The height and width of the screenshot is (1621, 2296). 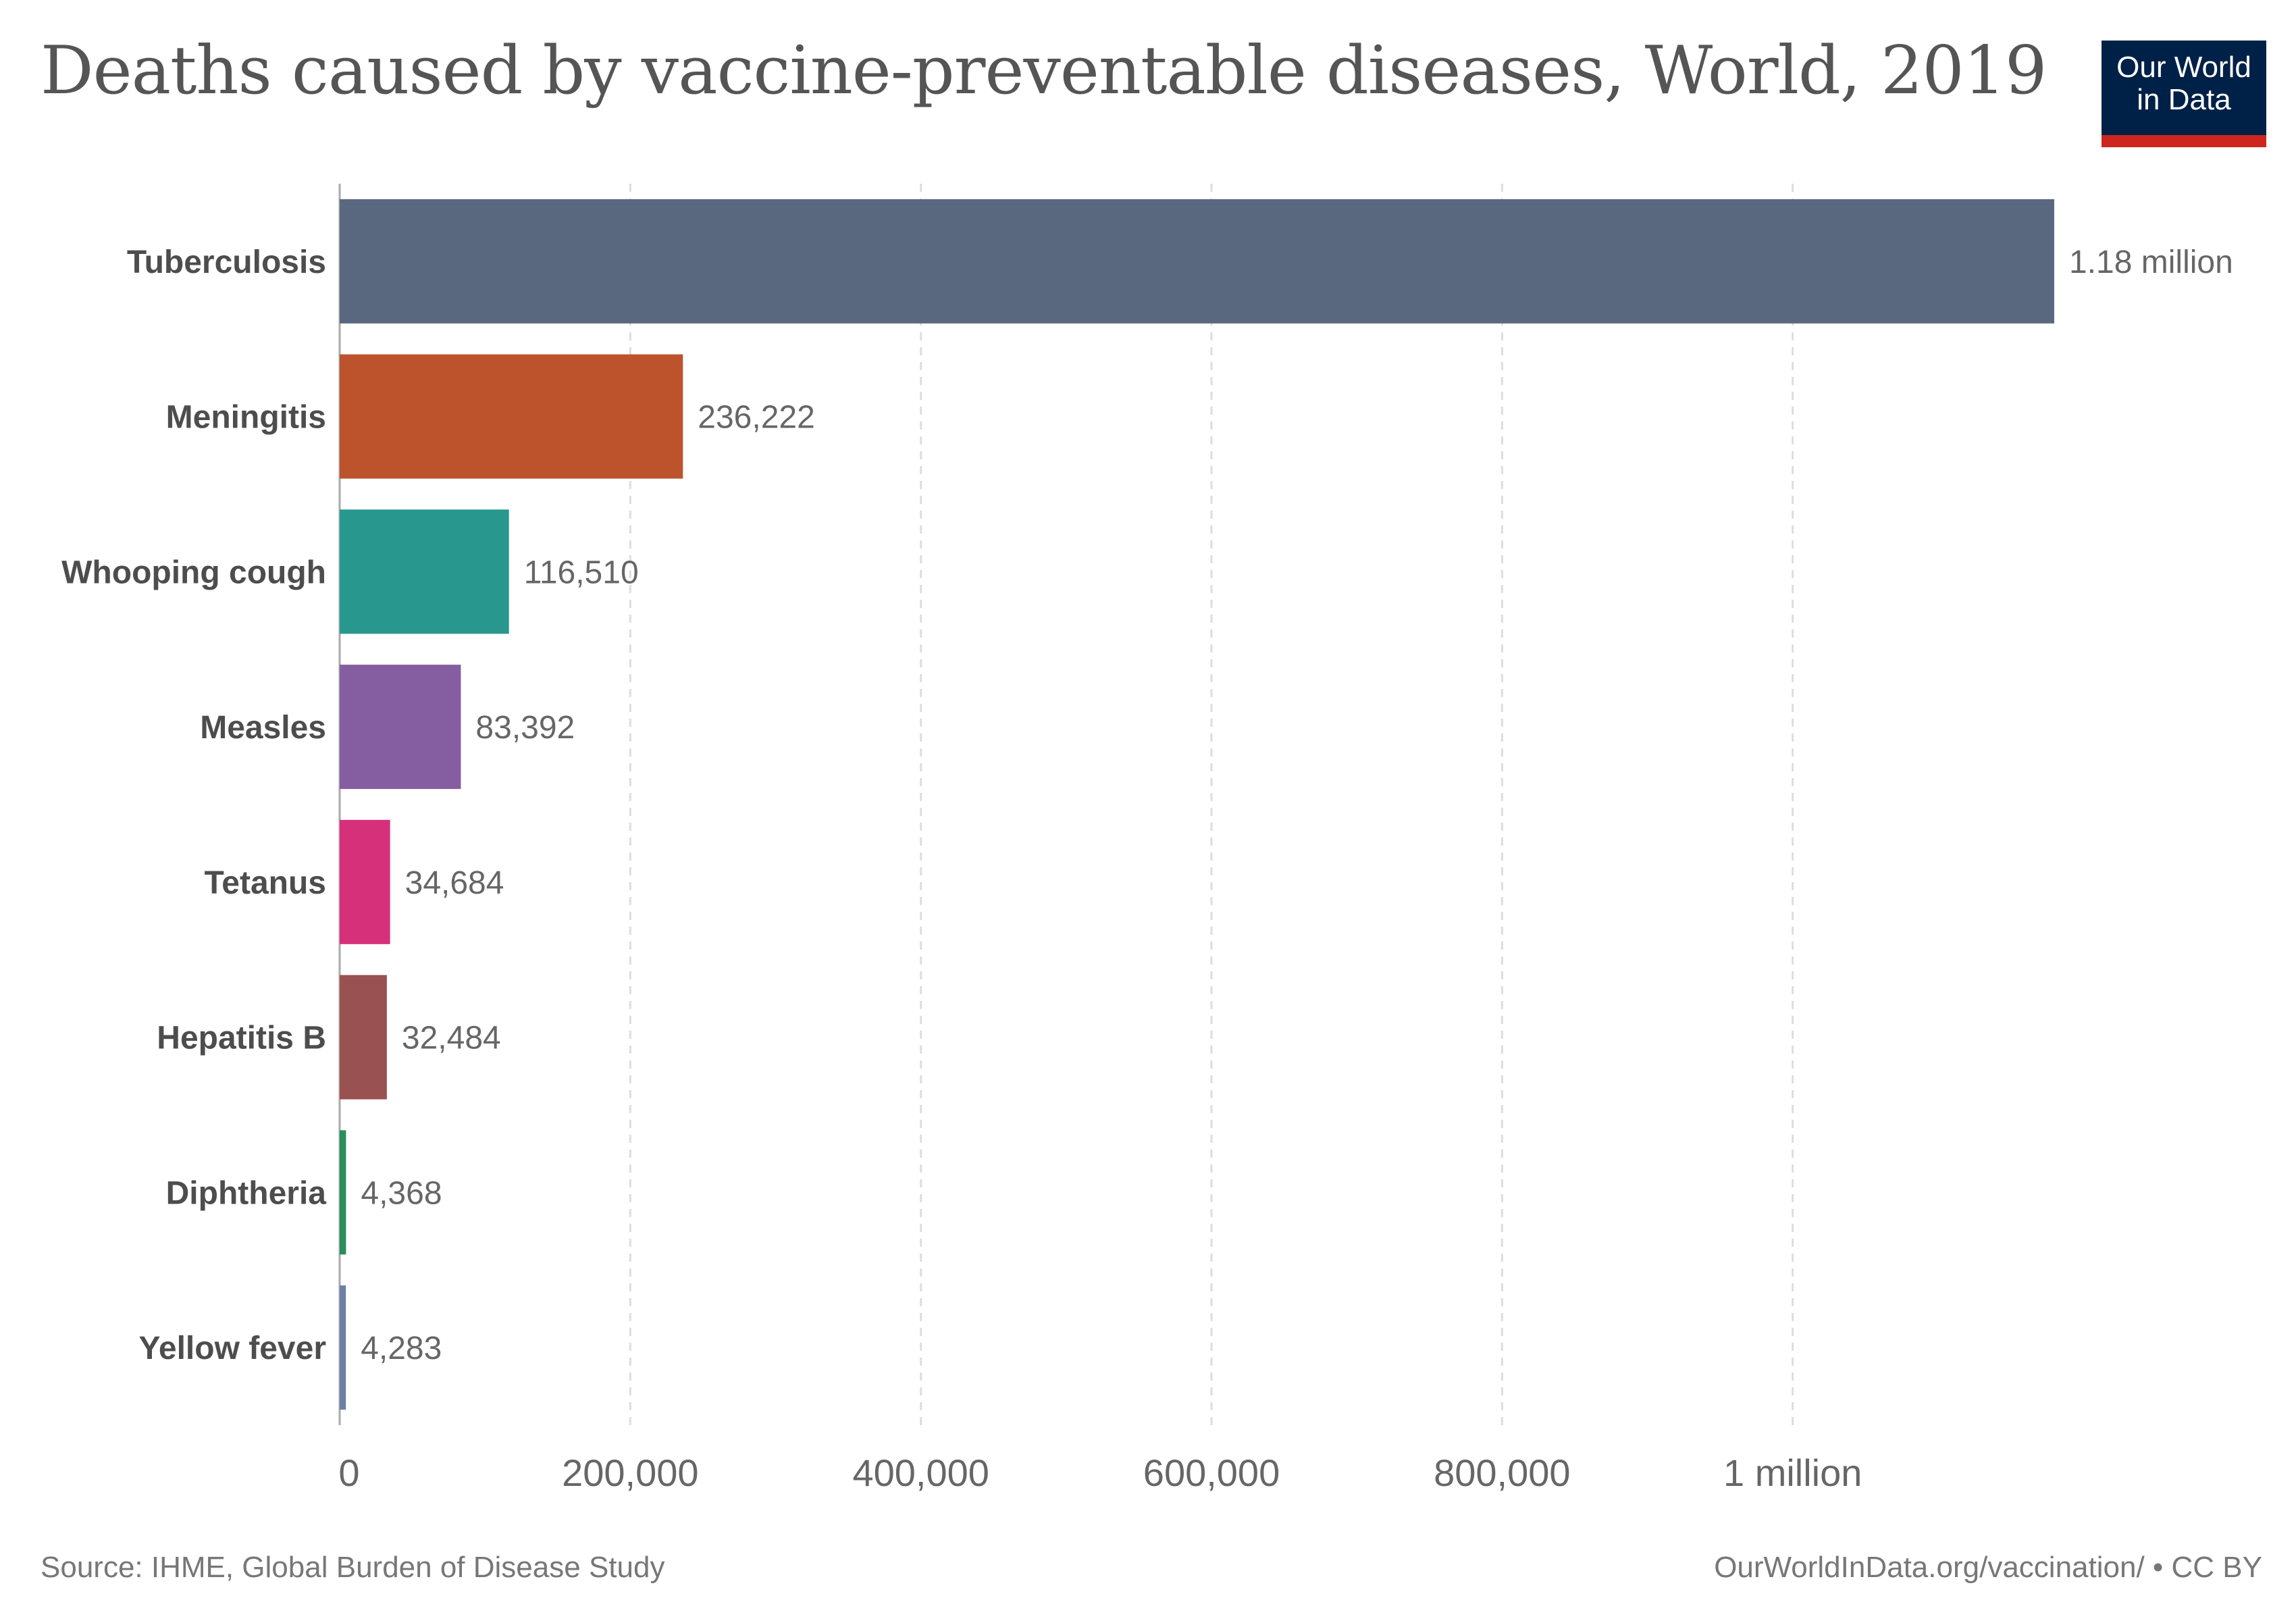 I want to click on bar-hepatitis-b, so click(x=363, y=1037).